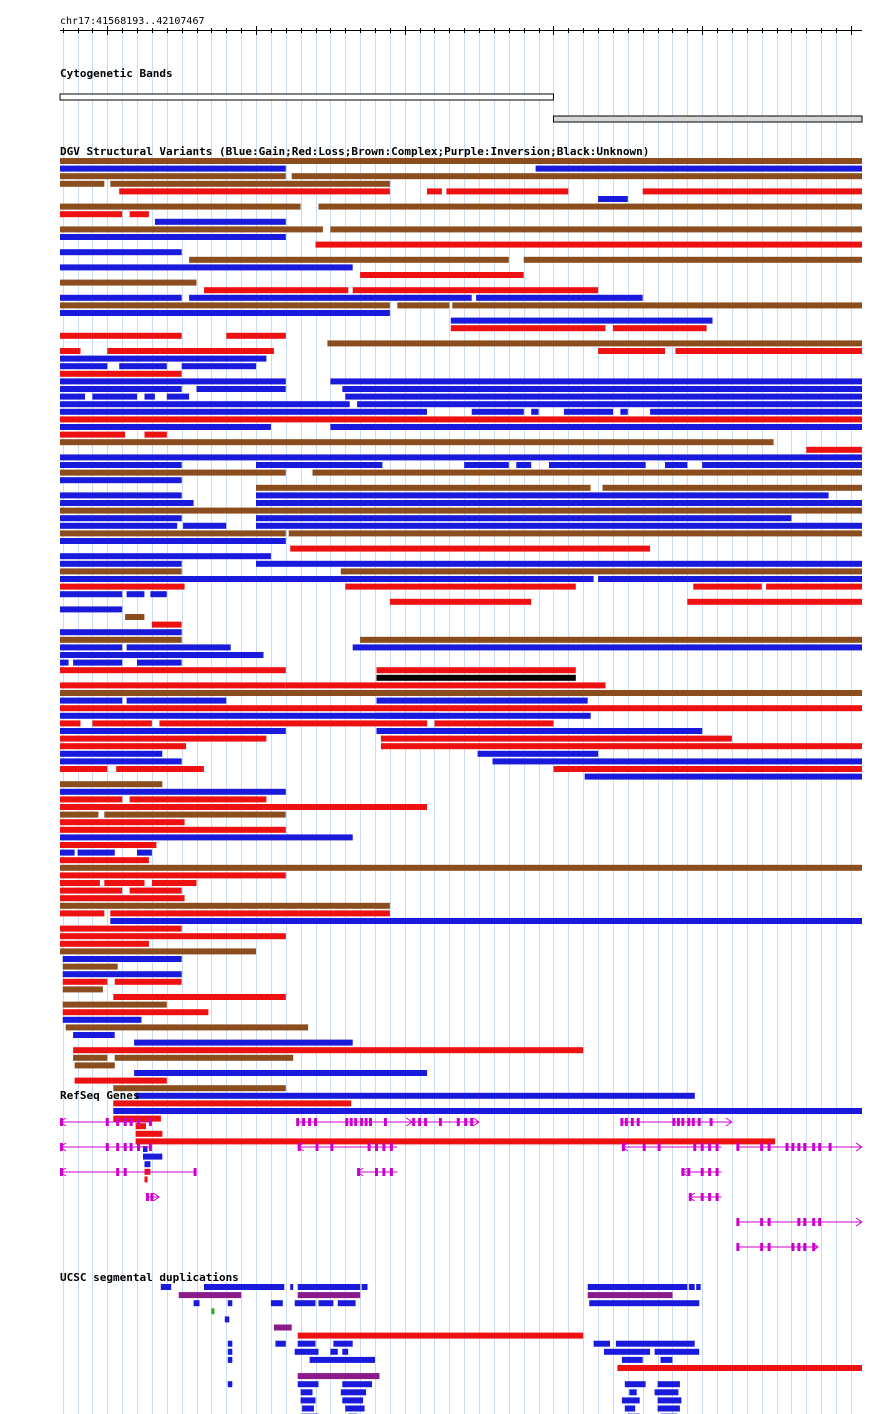  What do you see at coordinates (461, 1184) in the screenshot?
I see `refseq-track` at bounding box center [461, 1184].